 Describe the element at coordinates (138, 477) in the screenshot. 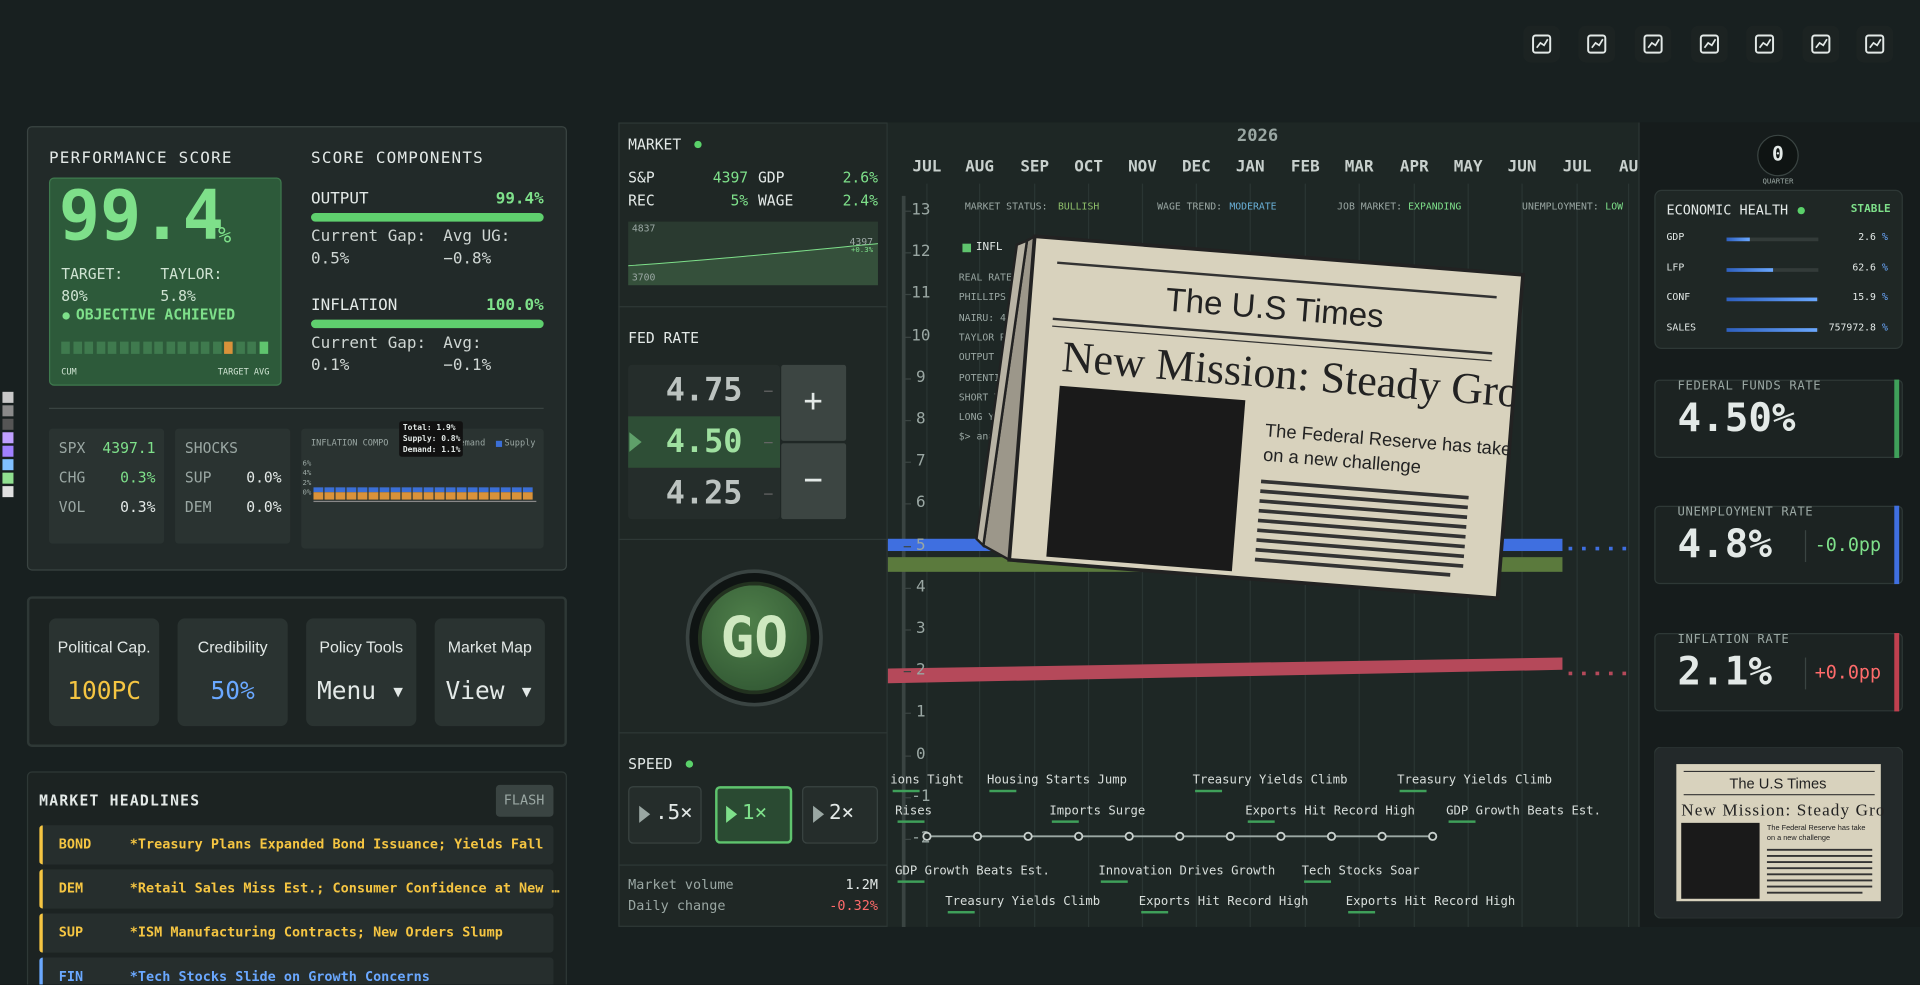

I see `stat-value: 0.3%` at that location.